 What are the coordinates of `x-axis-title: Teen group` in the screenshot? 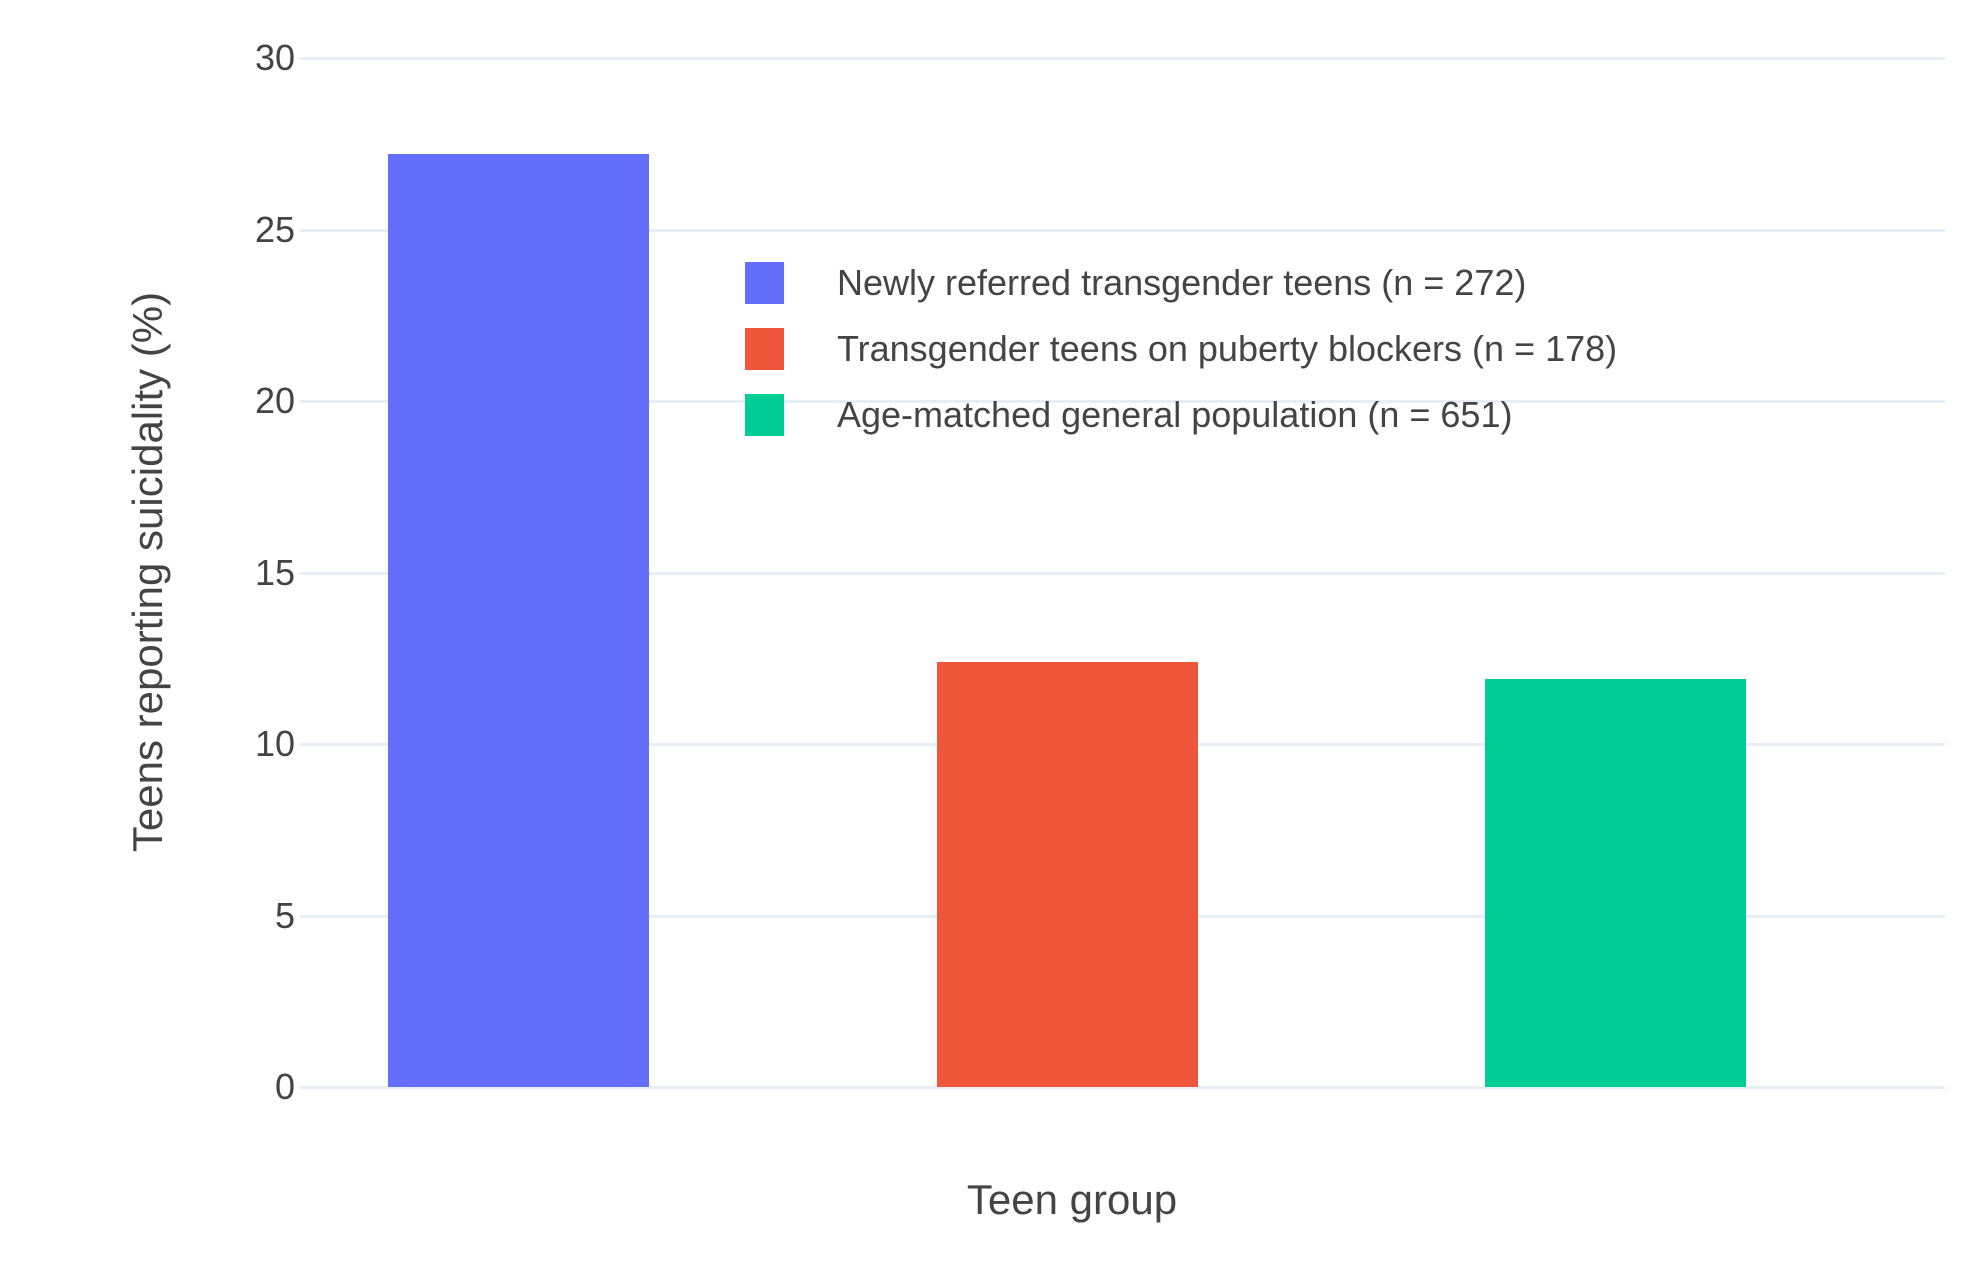 It's located at (1072, 1199).